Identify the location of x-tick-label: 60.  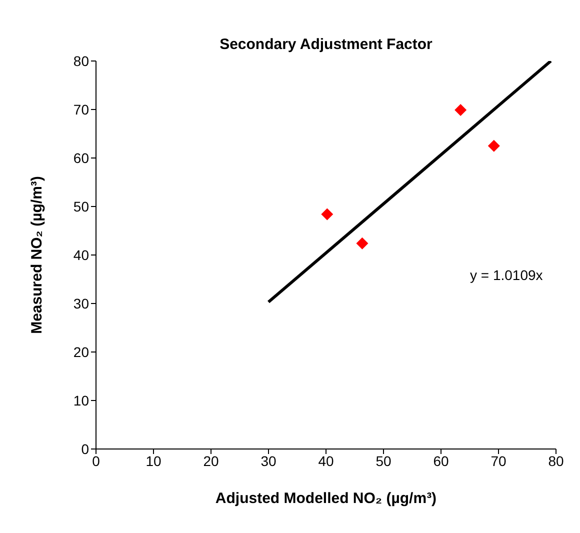
(441, 460).